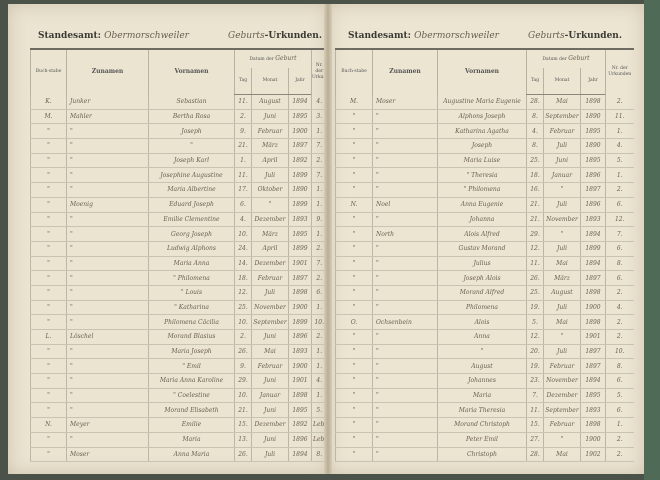 This screenshot has width=660, height=480. I want to click on cell-surname: Moser, so click(405, 102).